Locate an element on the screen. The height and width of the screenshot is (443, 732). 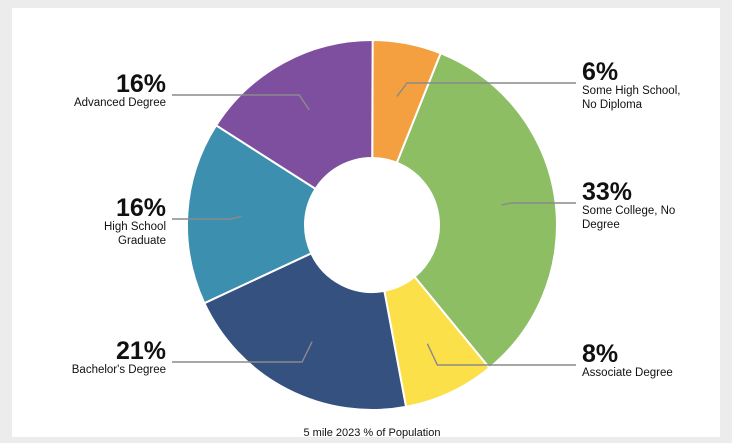
percent-label-associate-degree: 8% is located at coordinates (600, 354).